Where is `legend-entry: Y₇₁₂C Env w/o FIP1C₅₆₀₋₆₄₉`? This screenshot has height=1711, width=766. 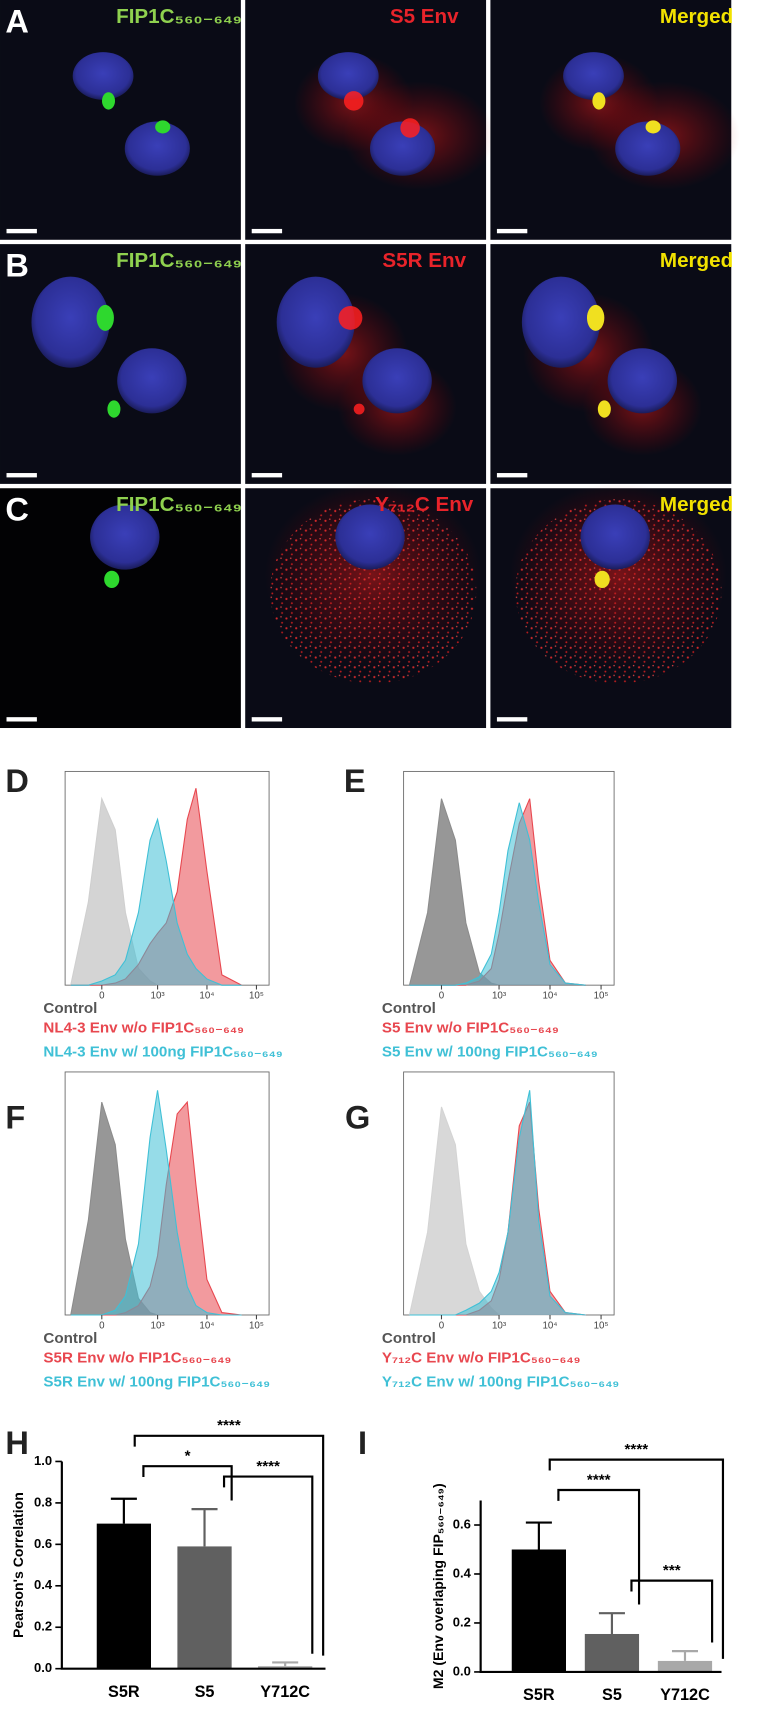
legend-entry: Y₇₁₂C Env w/o FIP1C₅₆₀₋₆₄₉ is located at coordinates (481, 1357).